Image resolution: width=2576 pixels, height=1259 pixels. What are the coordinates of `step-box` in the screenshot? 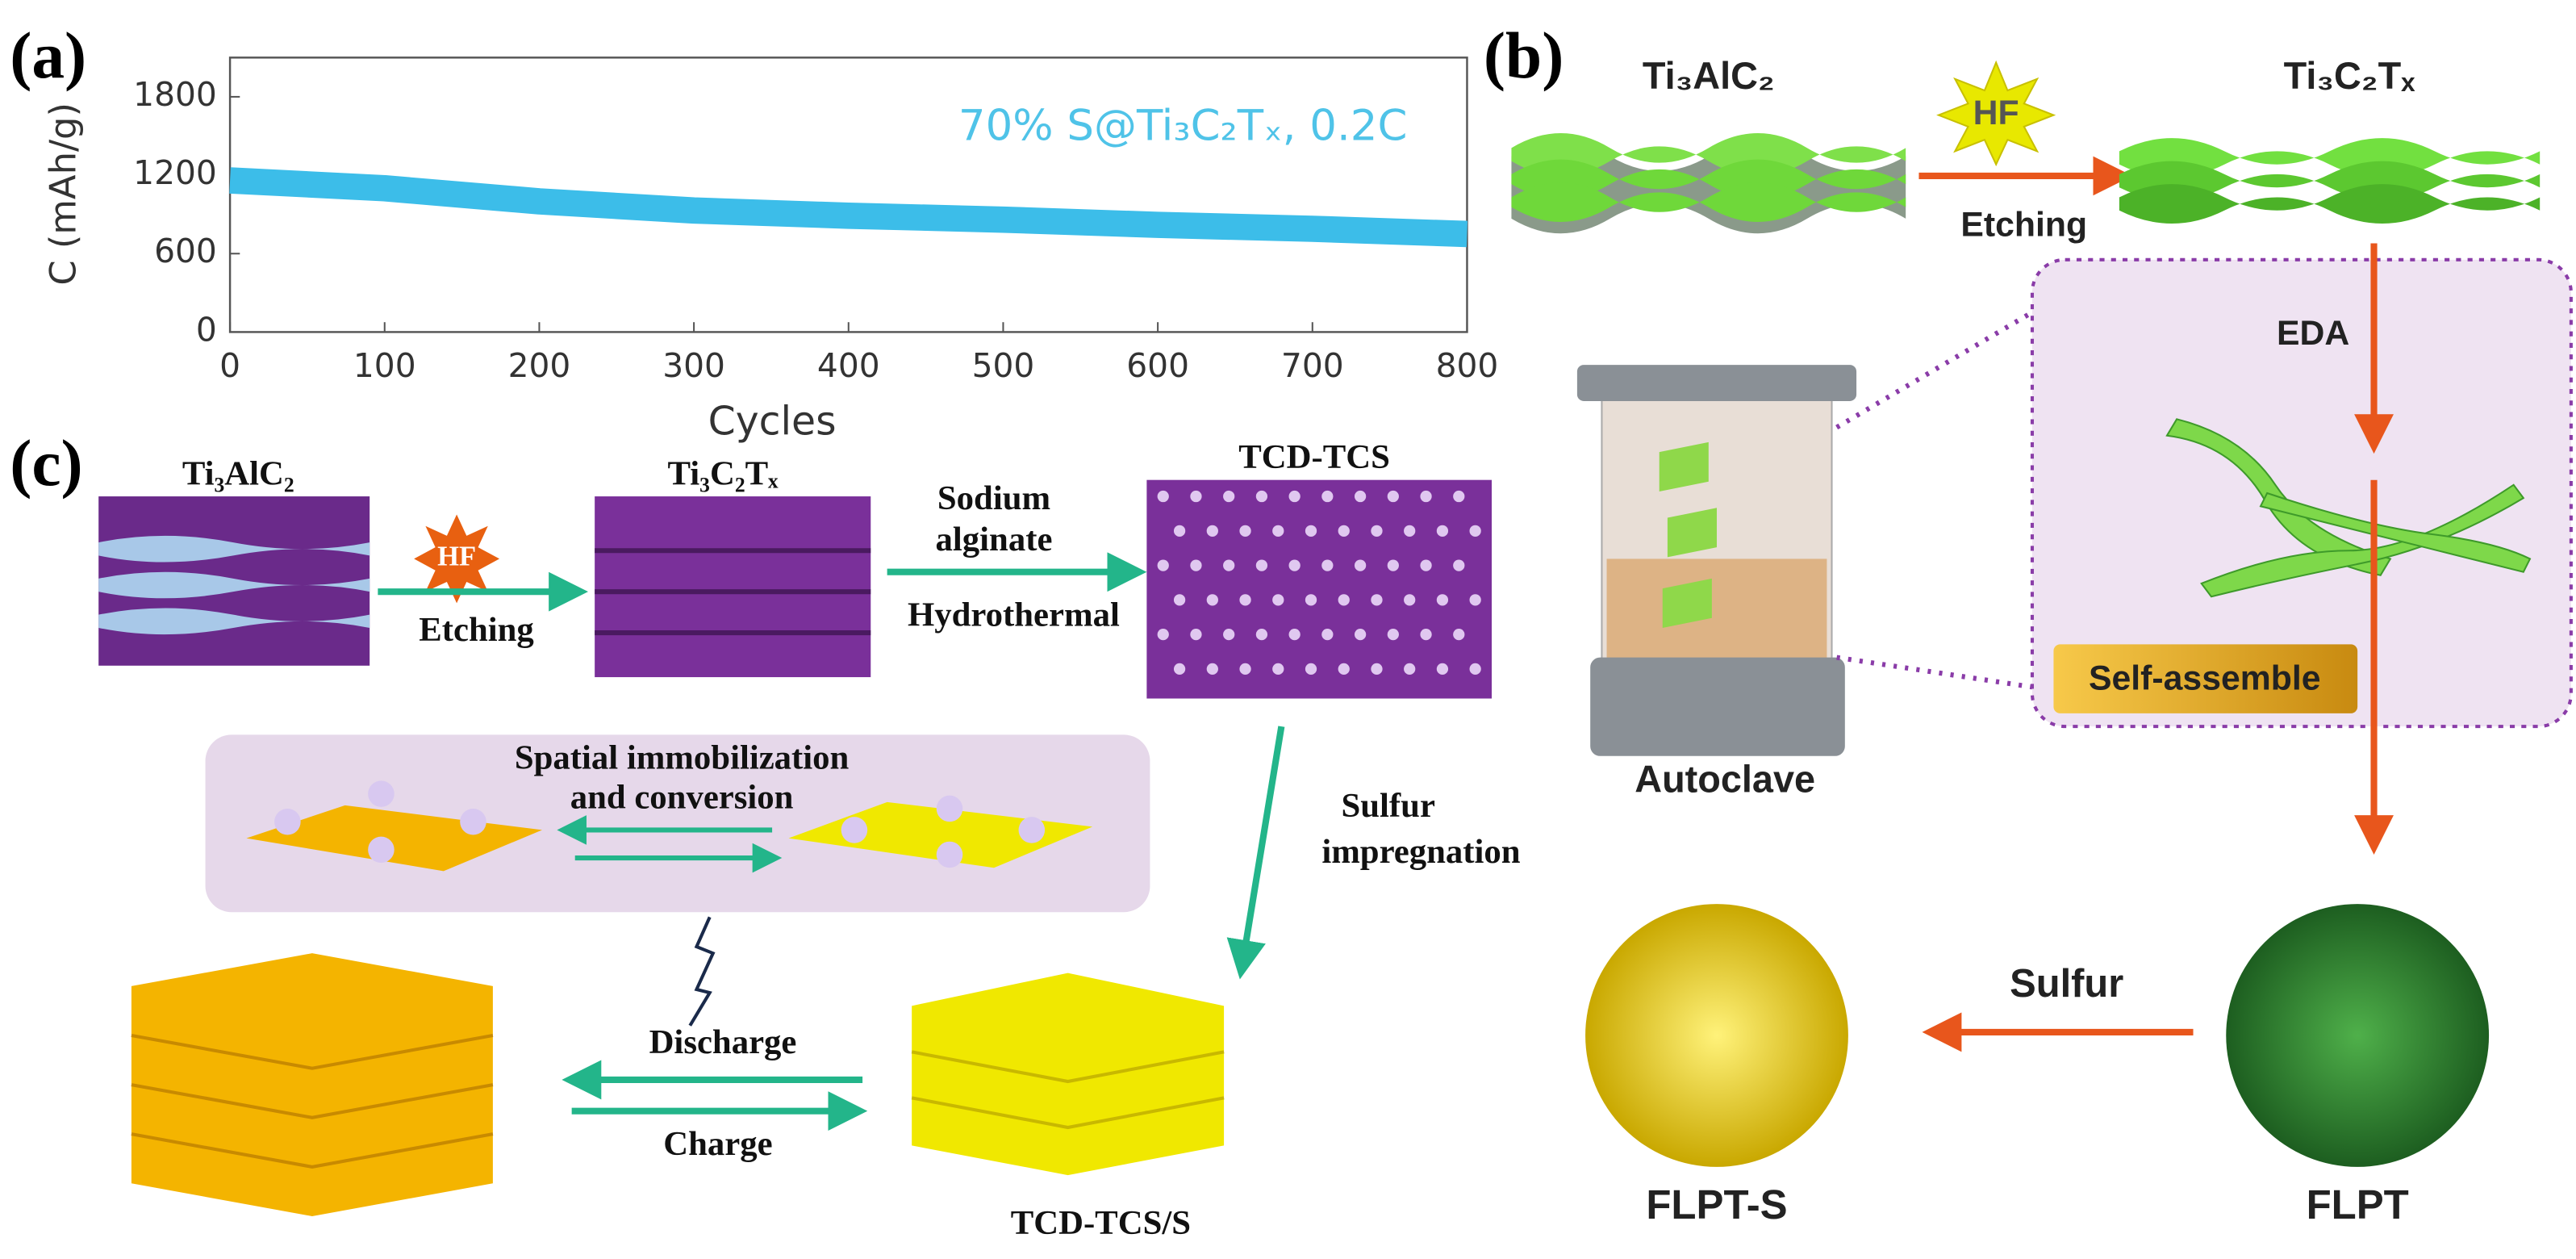 It's located at (2205, 679).